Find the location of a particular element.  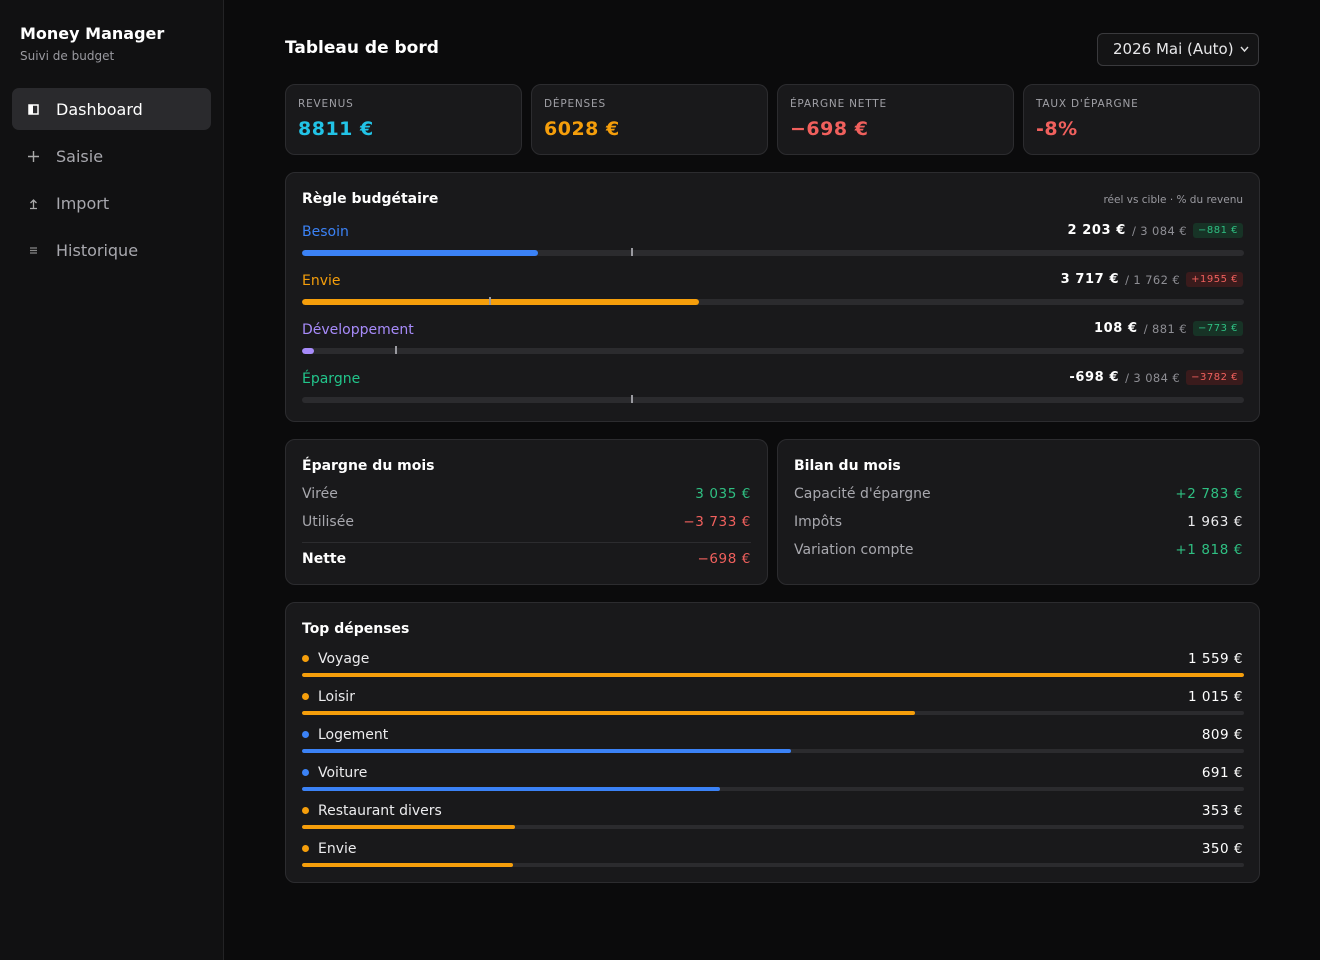

period-select: 2026 Mai (Auto) is located at coordinates (1178, 49).